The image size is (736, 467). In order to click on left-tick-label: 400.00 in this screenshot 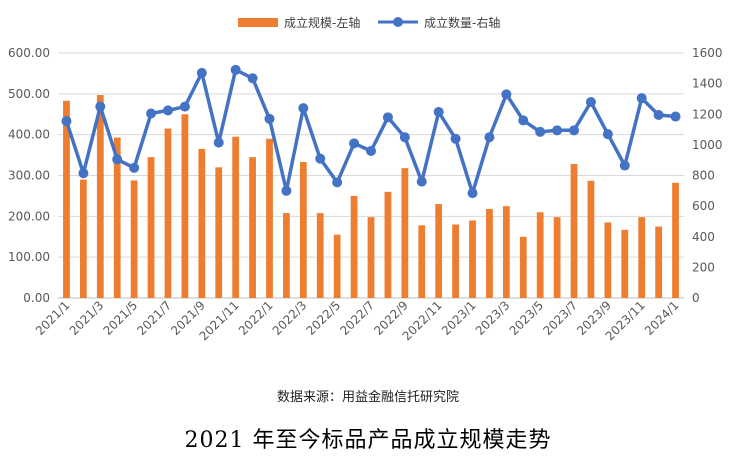, I will do `click(29, 135)`.